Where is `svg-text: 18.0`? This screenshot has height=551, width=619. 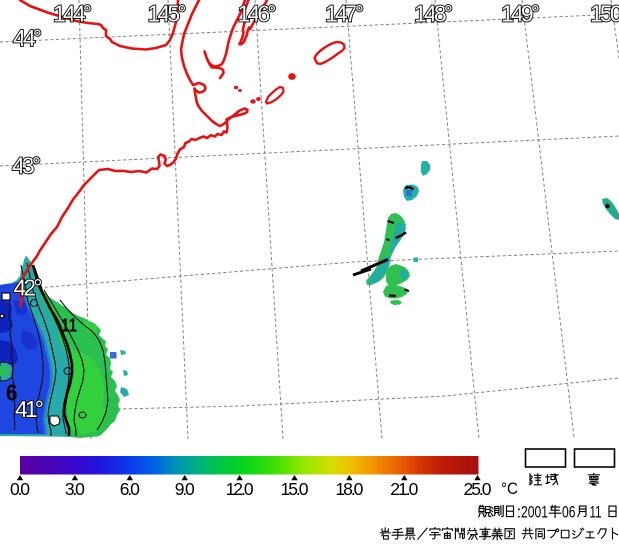 svg-text: 18.0 is located at coordinates (349, 489).